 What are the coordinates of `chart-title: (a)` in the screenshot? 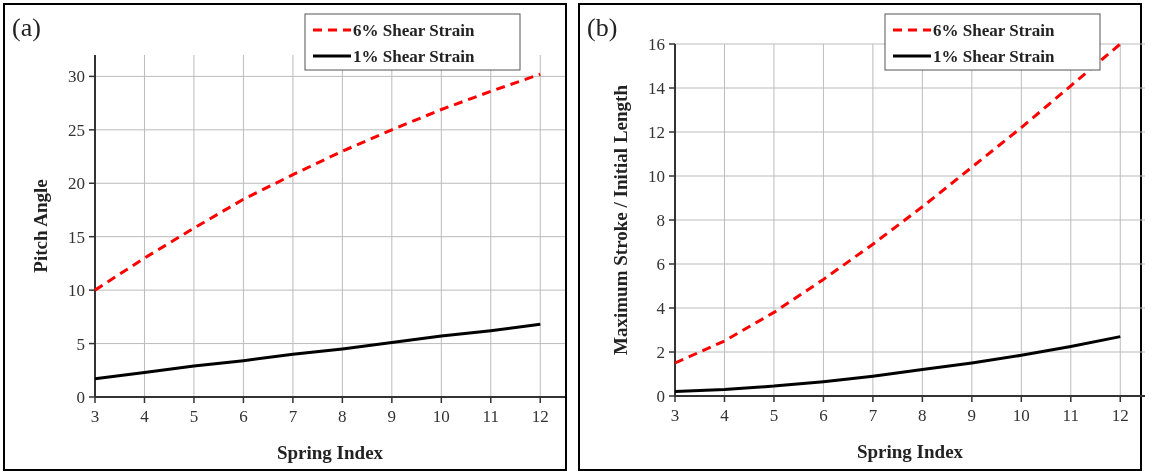 It's located at (26, 27).